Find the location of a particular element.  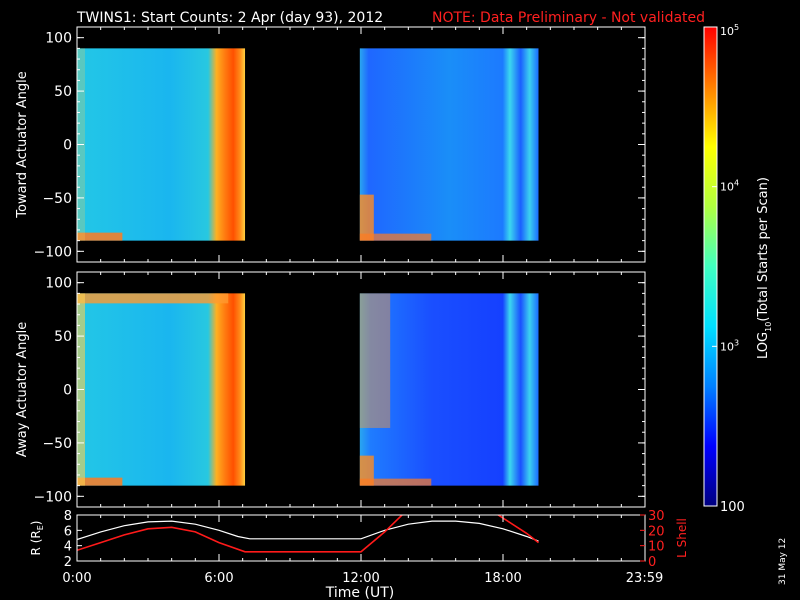

y-tick-label-right: 20 is located at coordinates (656, 531).